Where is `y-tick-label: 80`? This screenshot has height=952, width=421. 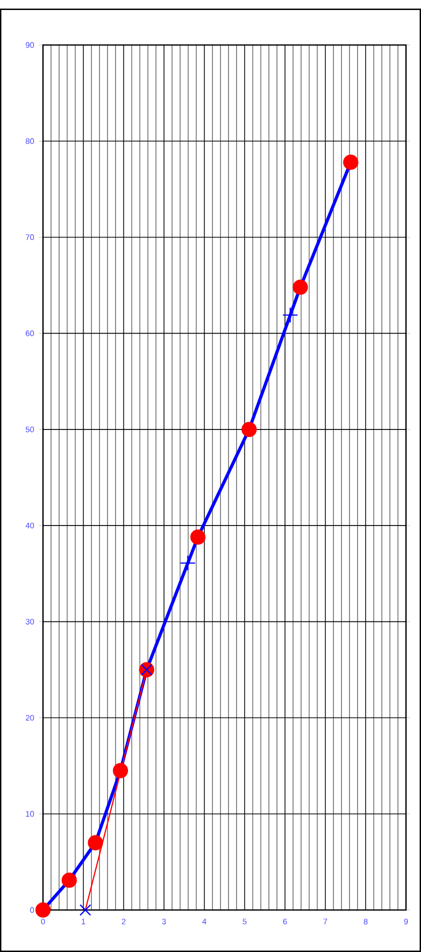
y-tick-label: 80 is located at coordinates (30, 141).